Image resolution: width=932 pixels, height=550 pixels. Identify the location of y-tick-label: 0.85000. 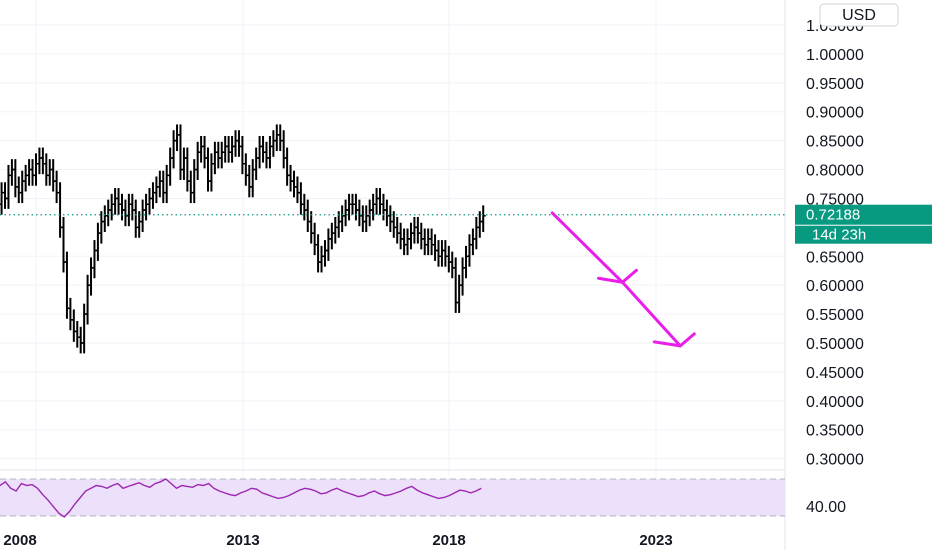
(835, 142).